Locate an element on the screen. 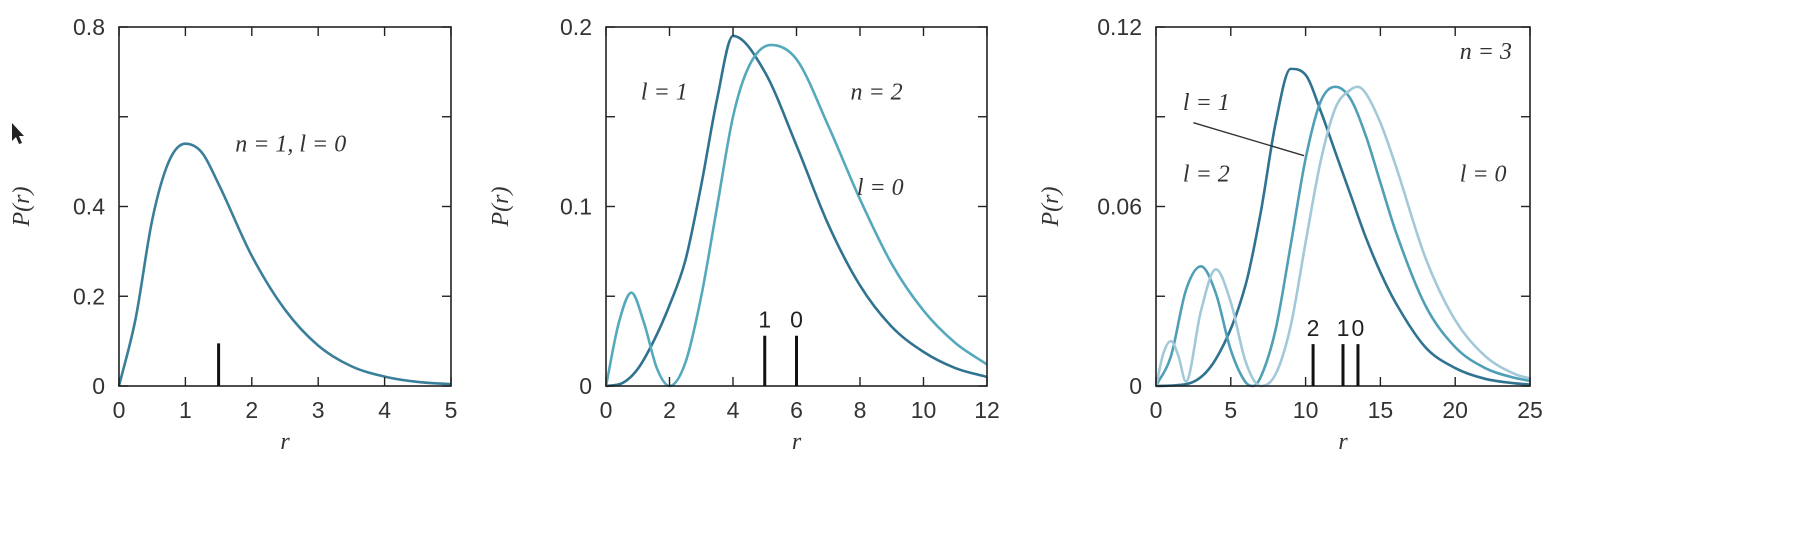  y-tick-label: 0.4 is located at coordinates (89, 207).